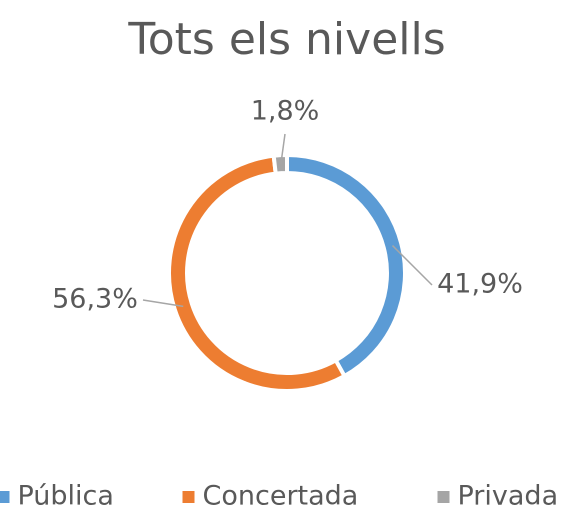  What do you see at coordinates (95, 299) in the screenshot?
I see `data-label: 56,3%` at bounding box center [95, 299].